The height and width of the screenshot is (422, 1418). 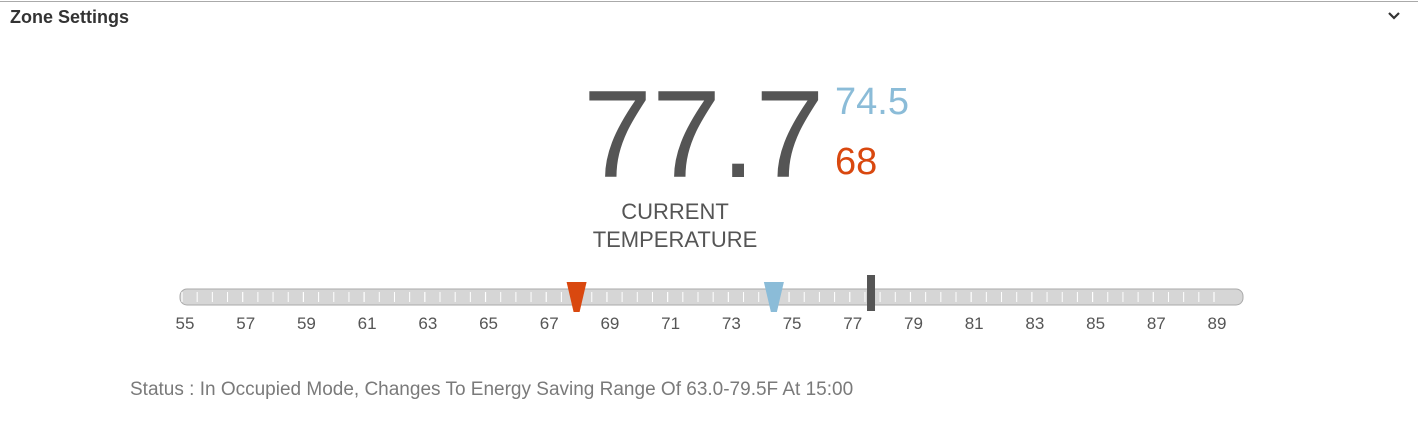 What do you see at coordinates (488, 323) in the screenshot?
I see `tick-label: 65` at bounding box center [488, 323].